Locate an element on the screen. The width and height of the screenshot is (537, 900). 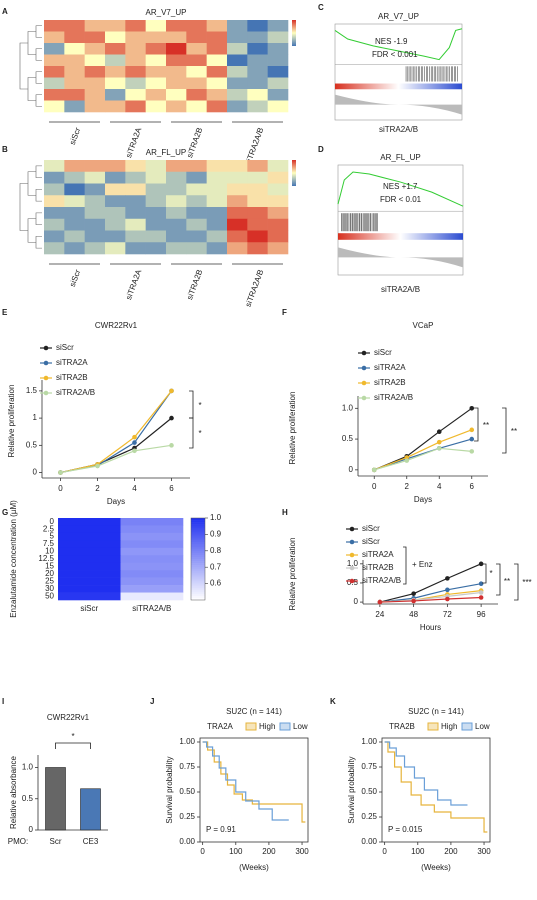
x-tick-label: 4 is located at coordinates (439, 486).